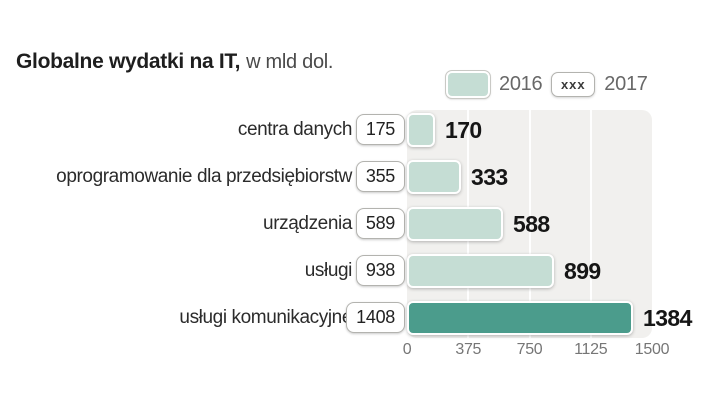 Image resolution: width=720 pixels, height=405 pixels. Describe the element at coordinates (328, 270) in the screenshot. I see `bar-label: usługi` at that location.